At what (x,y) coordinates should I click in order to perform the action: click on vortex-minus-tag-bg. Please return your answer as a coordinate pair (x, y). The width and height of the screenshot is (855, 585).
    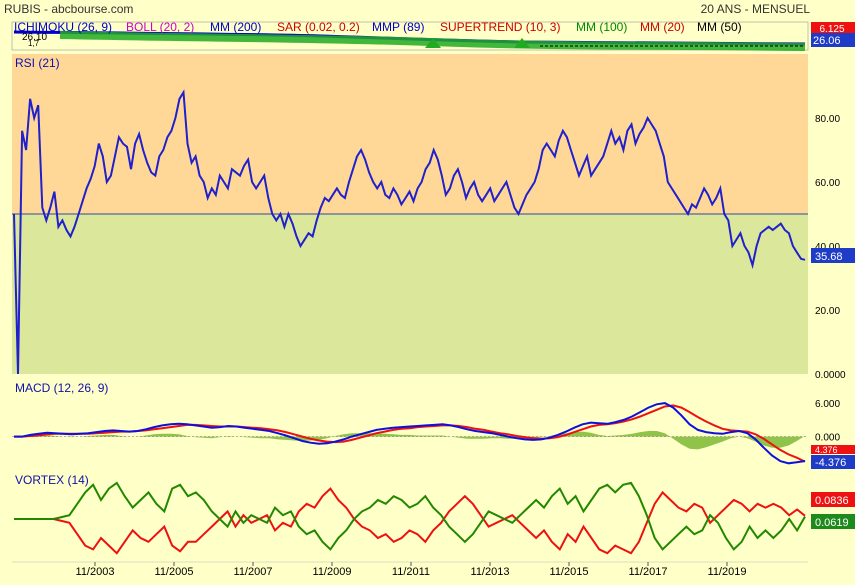
    Looking at the image, I should click on (833, 499).